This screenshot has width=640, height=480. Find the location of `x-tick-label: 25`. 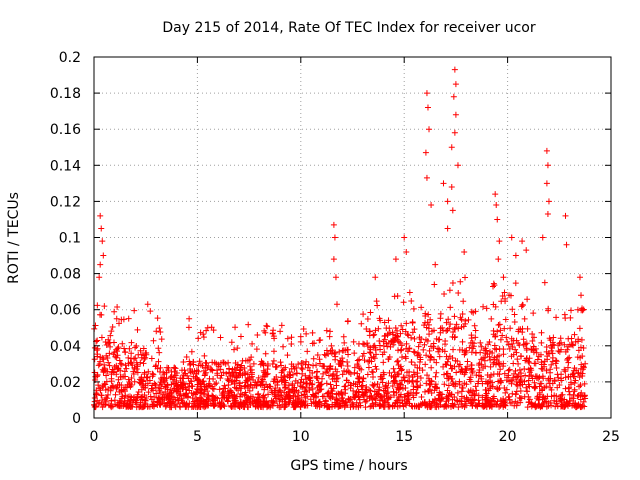

x-tick-label: 25 is located at coordinates (611, 437).